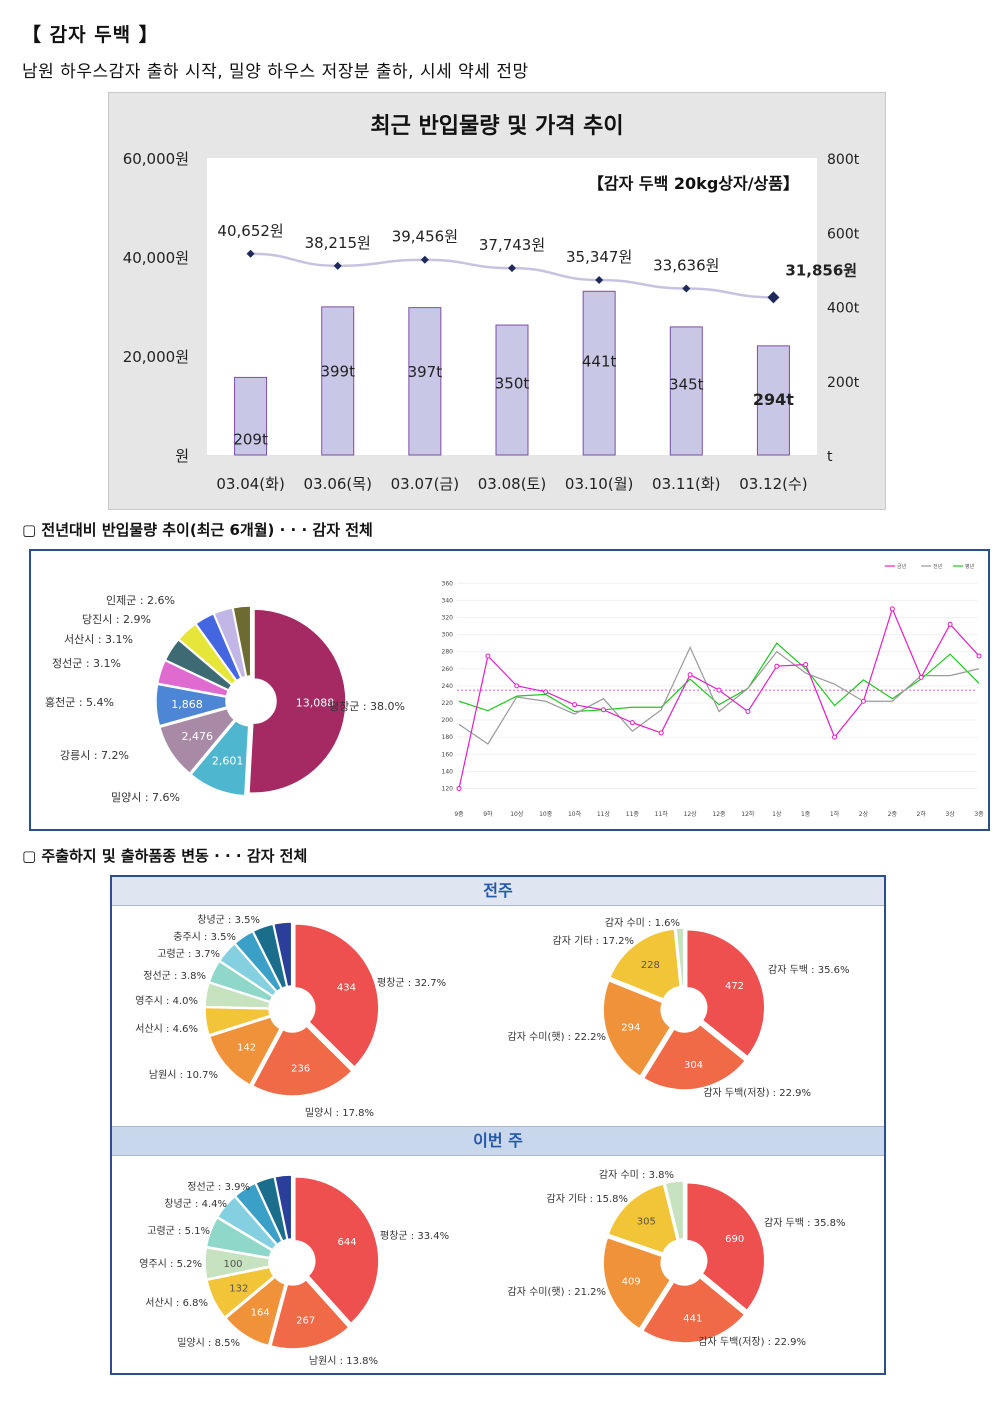  What do you see at coordinates (693, 183) in the screenshot?
I see `chart-annotation: 【감자 두백 20kg상자/상품】` at bounding box center [693, 183].